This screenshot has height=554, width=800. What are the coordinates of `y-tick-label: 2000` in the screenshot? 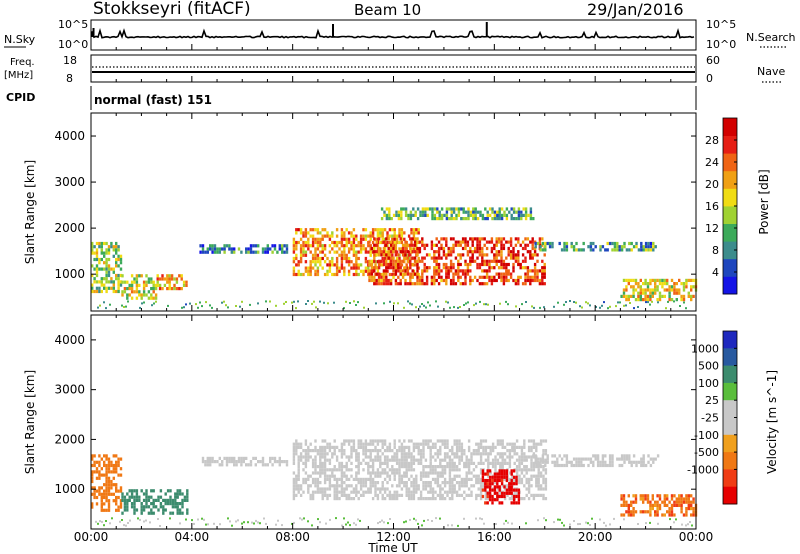 It's located at (69, 439).